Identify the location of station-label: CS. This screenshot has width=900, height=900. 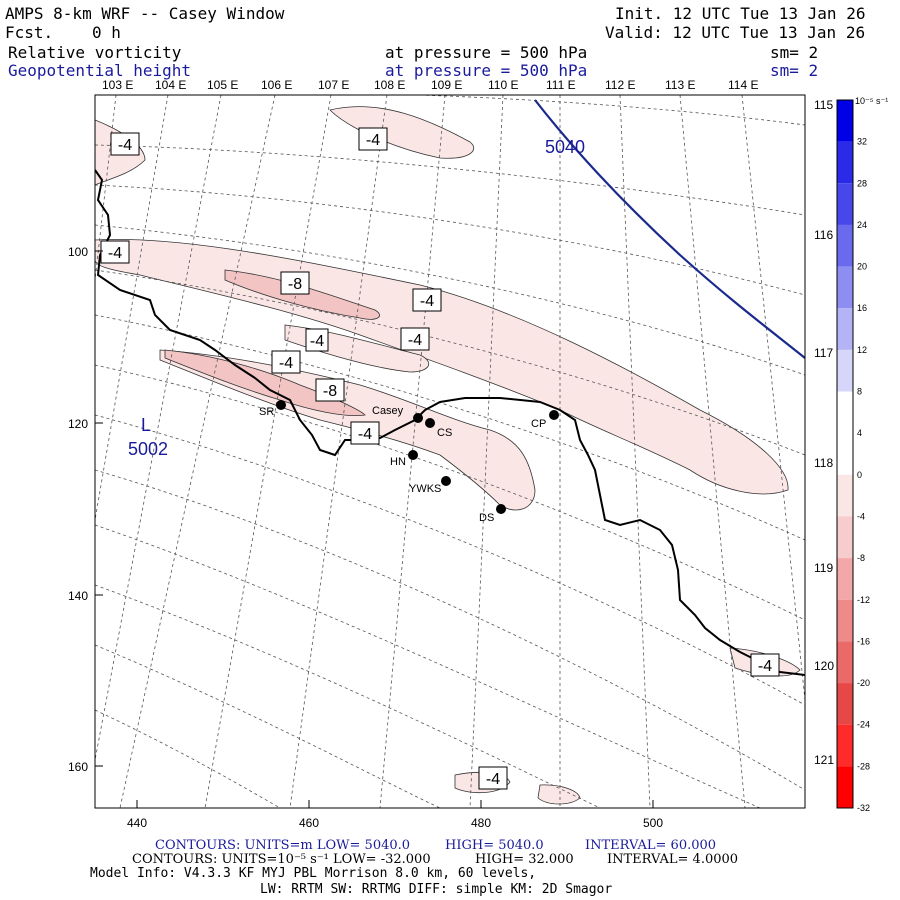
(444, 433).